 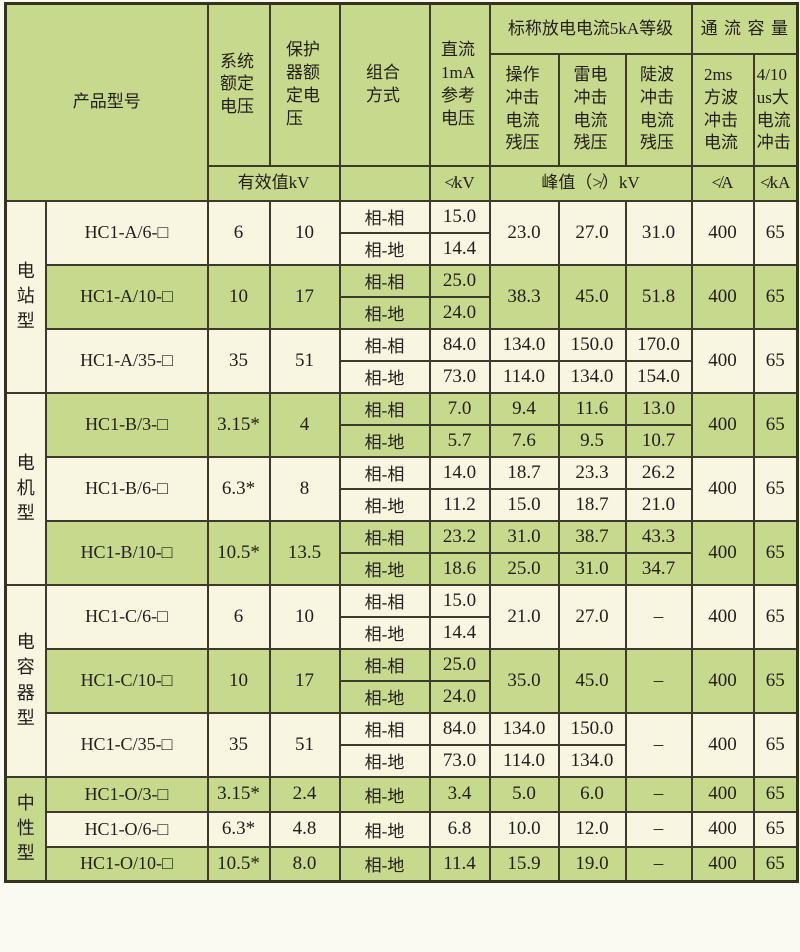 I want to click on header-arrester-rated-voltage-text: 保护器额定电压, so click(x=302, y=84).